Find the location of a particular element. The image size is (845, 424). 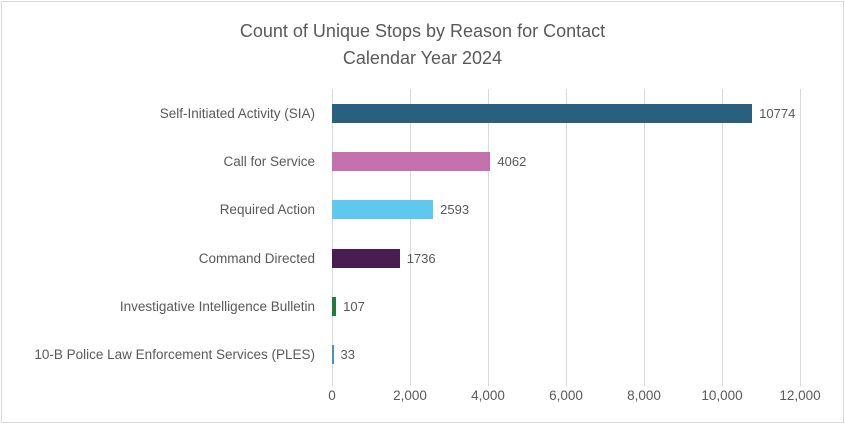

value-label: 4062 is located at coordinates (512, 161).